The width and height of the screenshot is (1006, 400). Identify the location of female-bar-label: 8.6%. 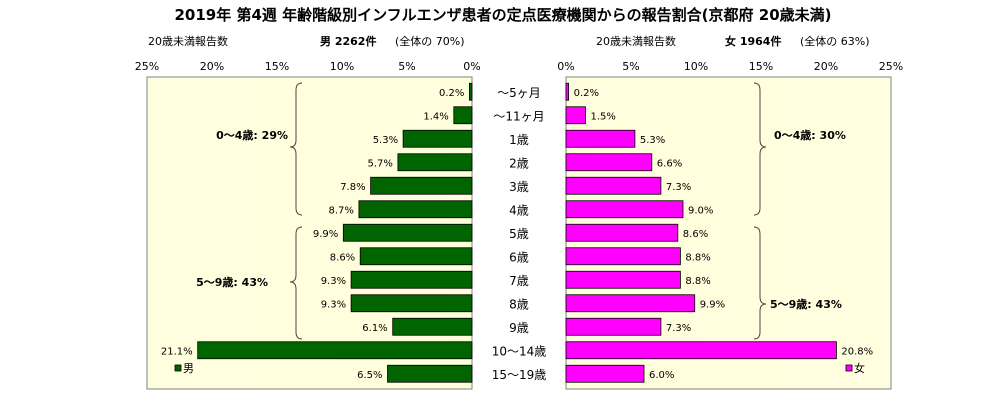
(695, 234).